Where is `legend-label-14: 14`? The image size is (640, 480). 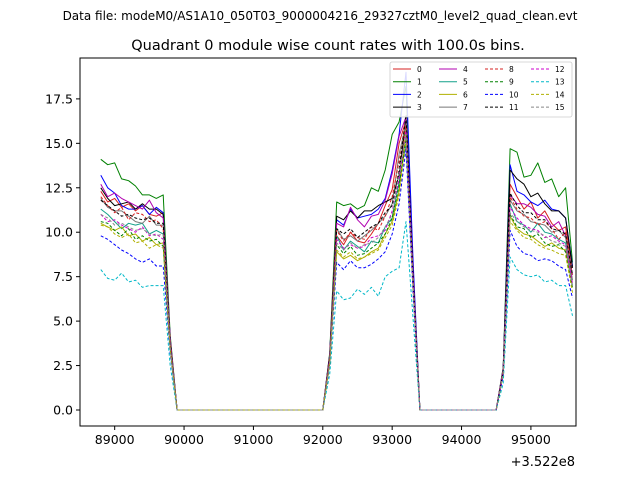
legend-label-14: 14 is located at coordinates (560, 94).